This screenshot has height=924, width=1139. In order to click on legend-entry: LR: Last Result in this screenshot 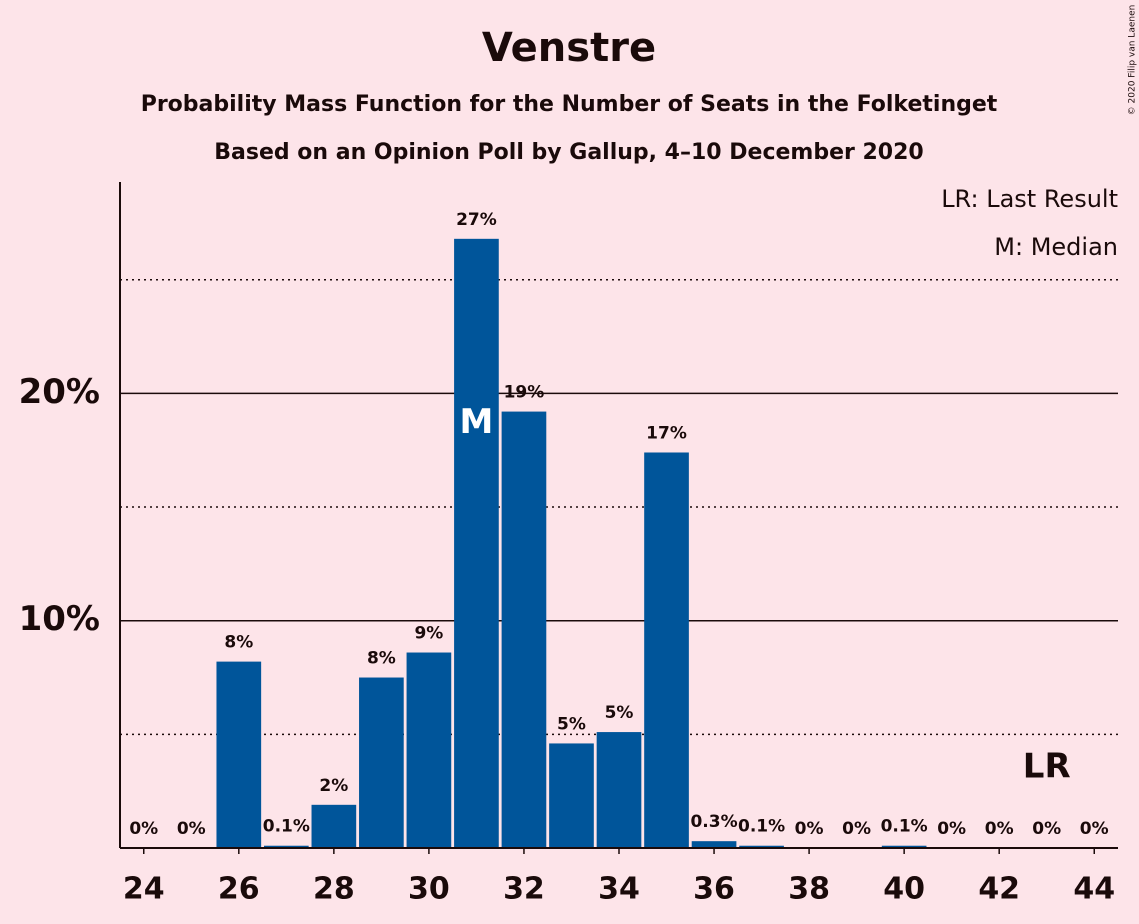, I will do `click(1029, 199)`.